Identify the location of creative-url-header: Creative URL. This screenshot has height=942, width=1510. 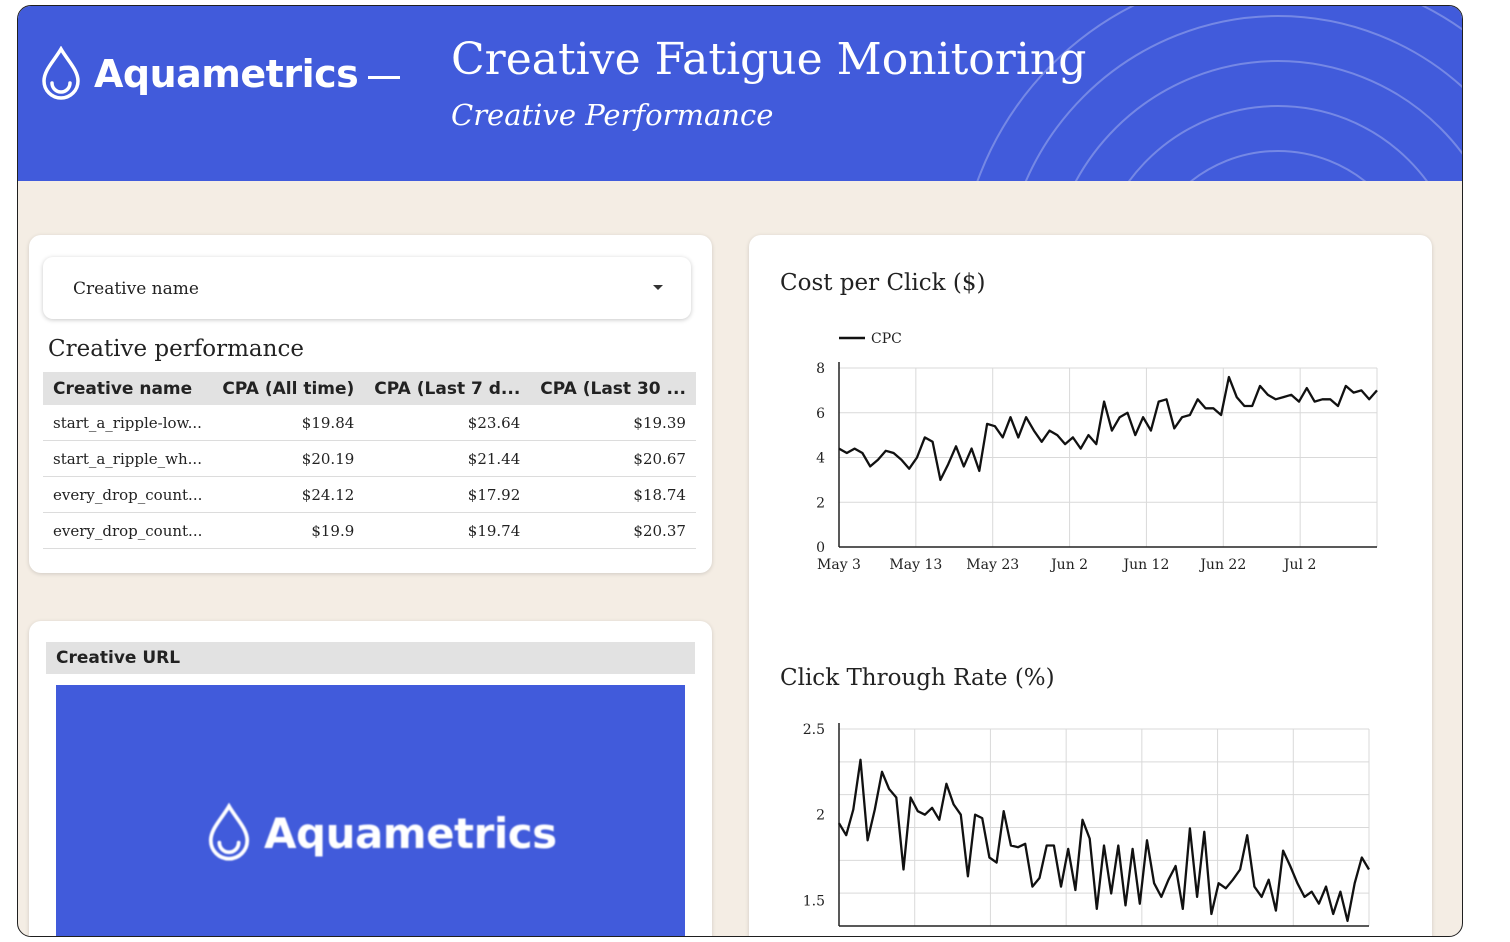
(370, 658).